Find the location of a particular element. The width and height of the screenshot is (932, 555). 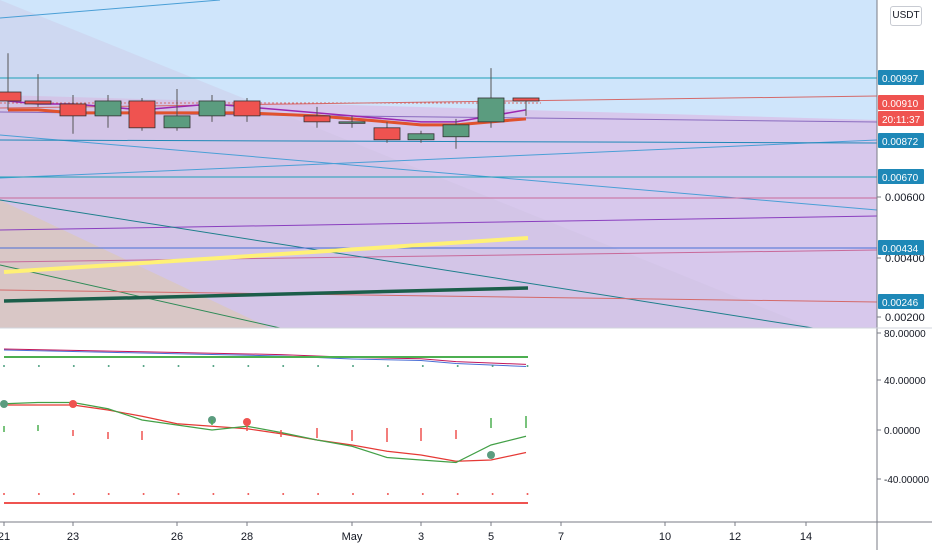

price-tick-label: 0.00400 is located at coordinates (905, 259).